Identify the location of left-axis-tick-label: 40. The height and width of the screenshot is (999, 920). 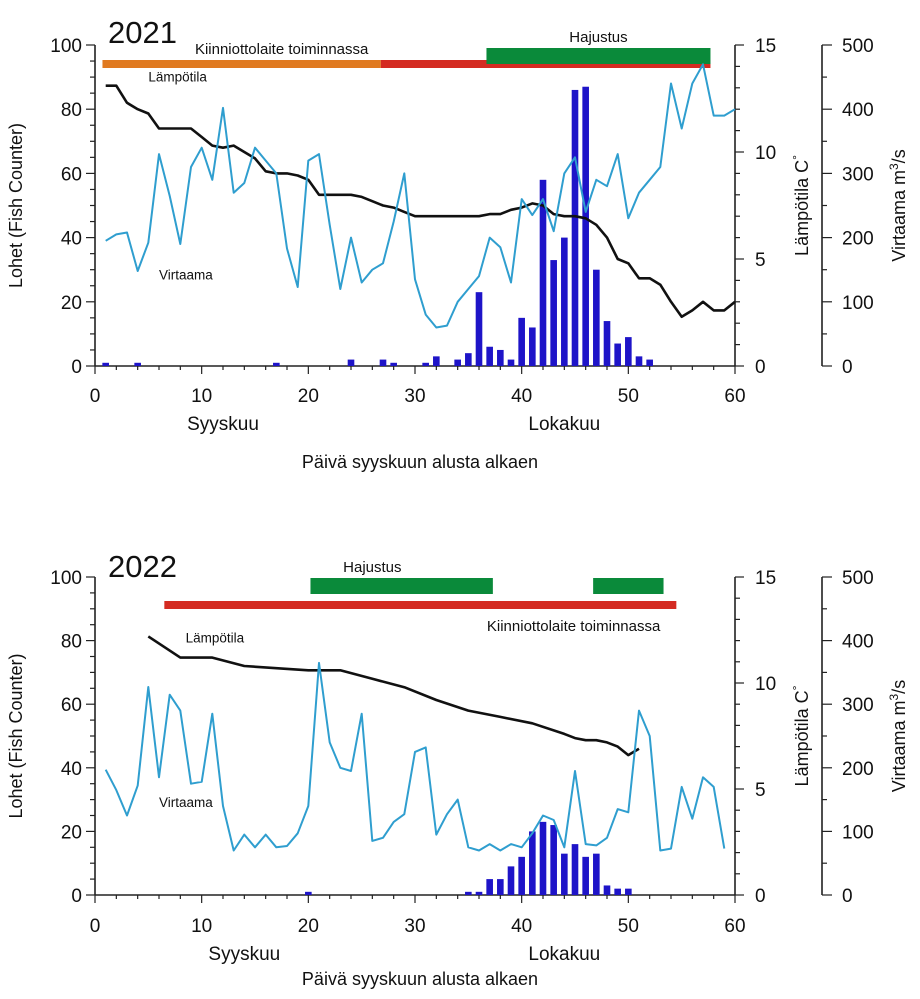
(71, 769).